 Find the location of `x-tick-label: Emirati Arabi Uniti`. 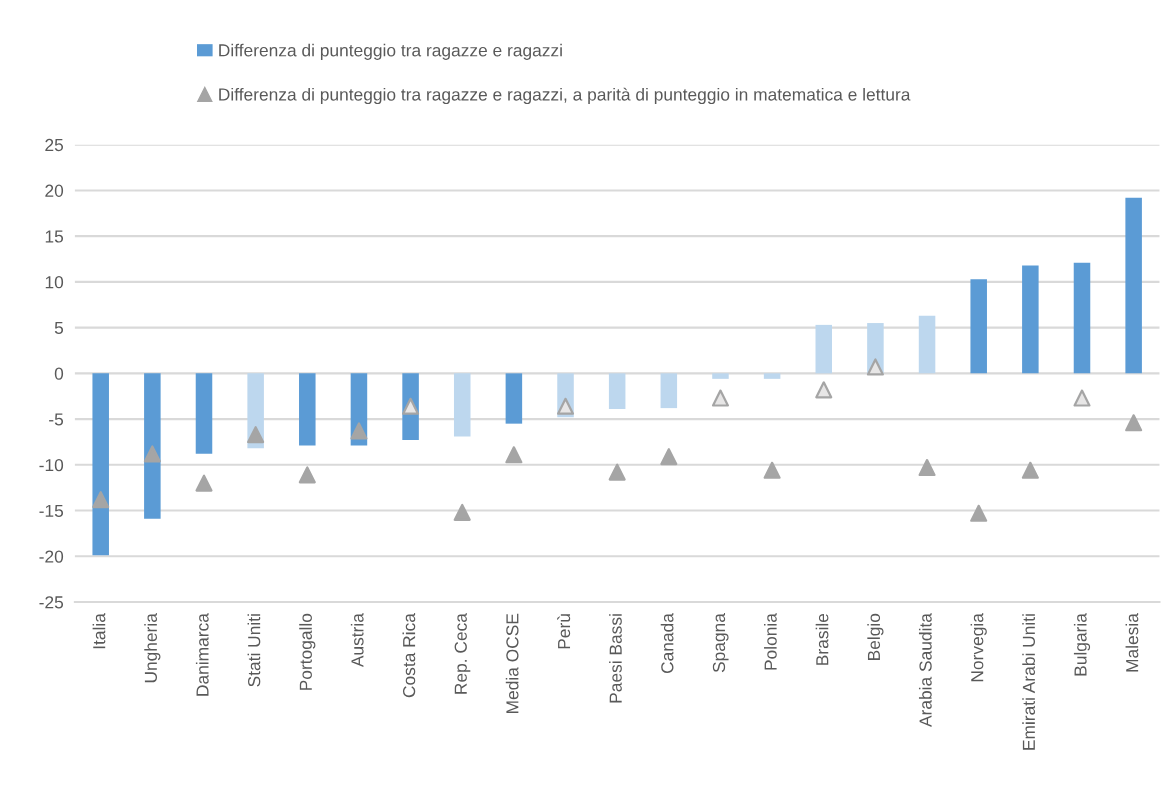

x-tick-label: Emirati Arabi Uniti is located at coordinates (1029, 682).